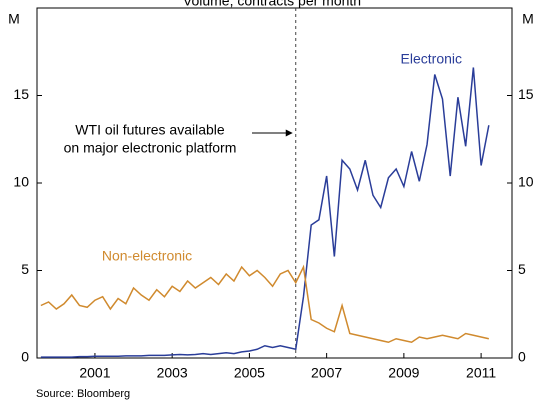 The height and width of the screenshot is (401, 545). I want to click on x-tick-label: 2009, so click(403, 373).